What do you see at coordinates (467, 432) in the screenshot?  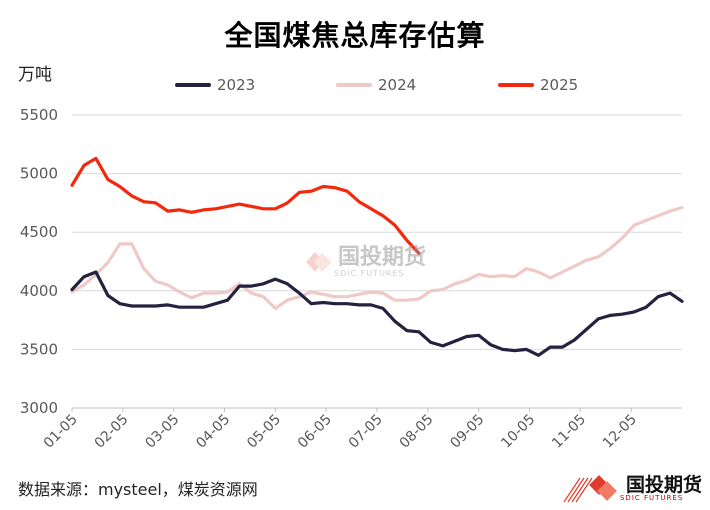 I see `x-tick-label: 09-05` at bounding box center [467, 432].